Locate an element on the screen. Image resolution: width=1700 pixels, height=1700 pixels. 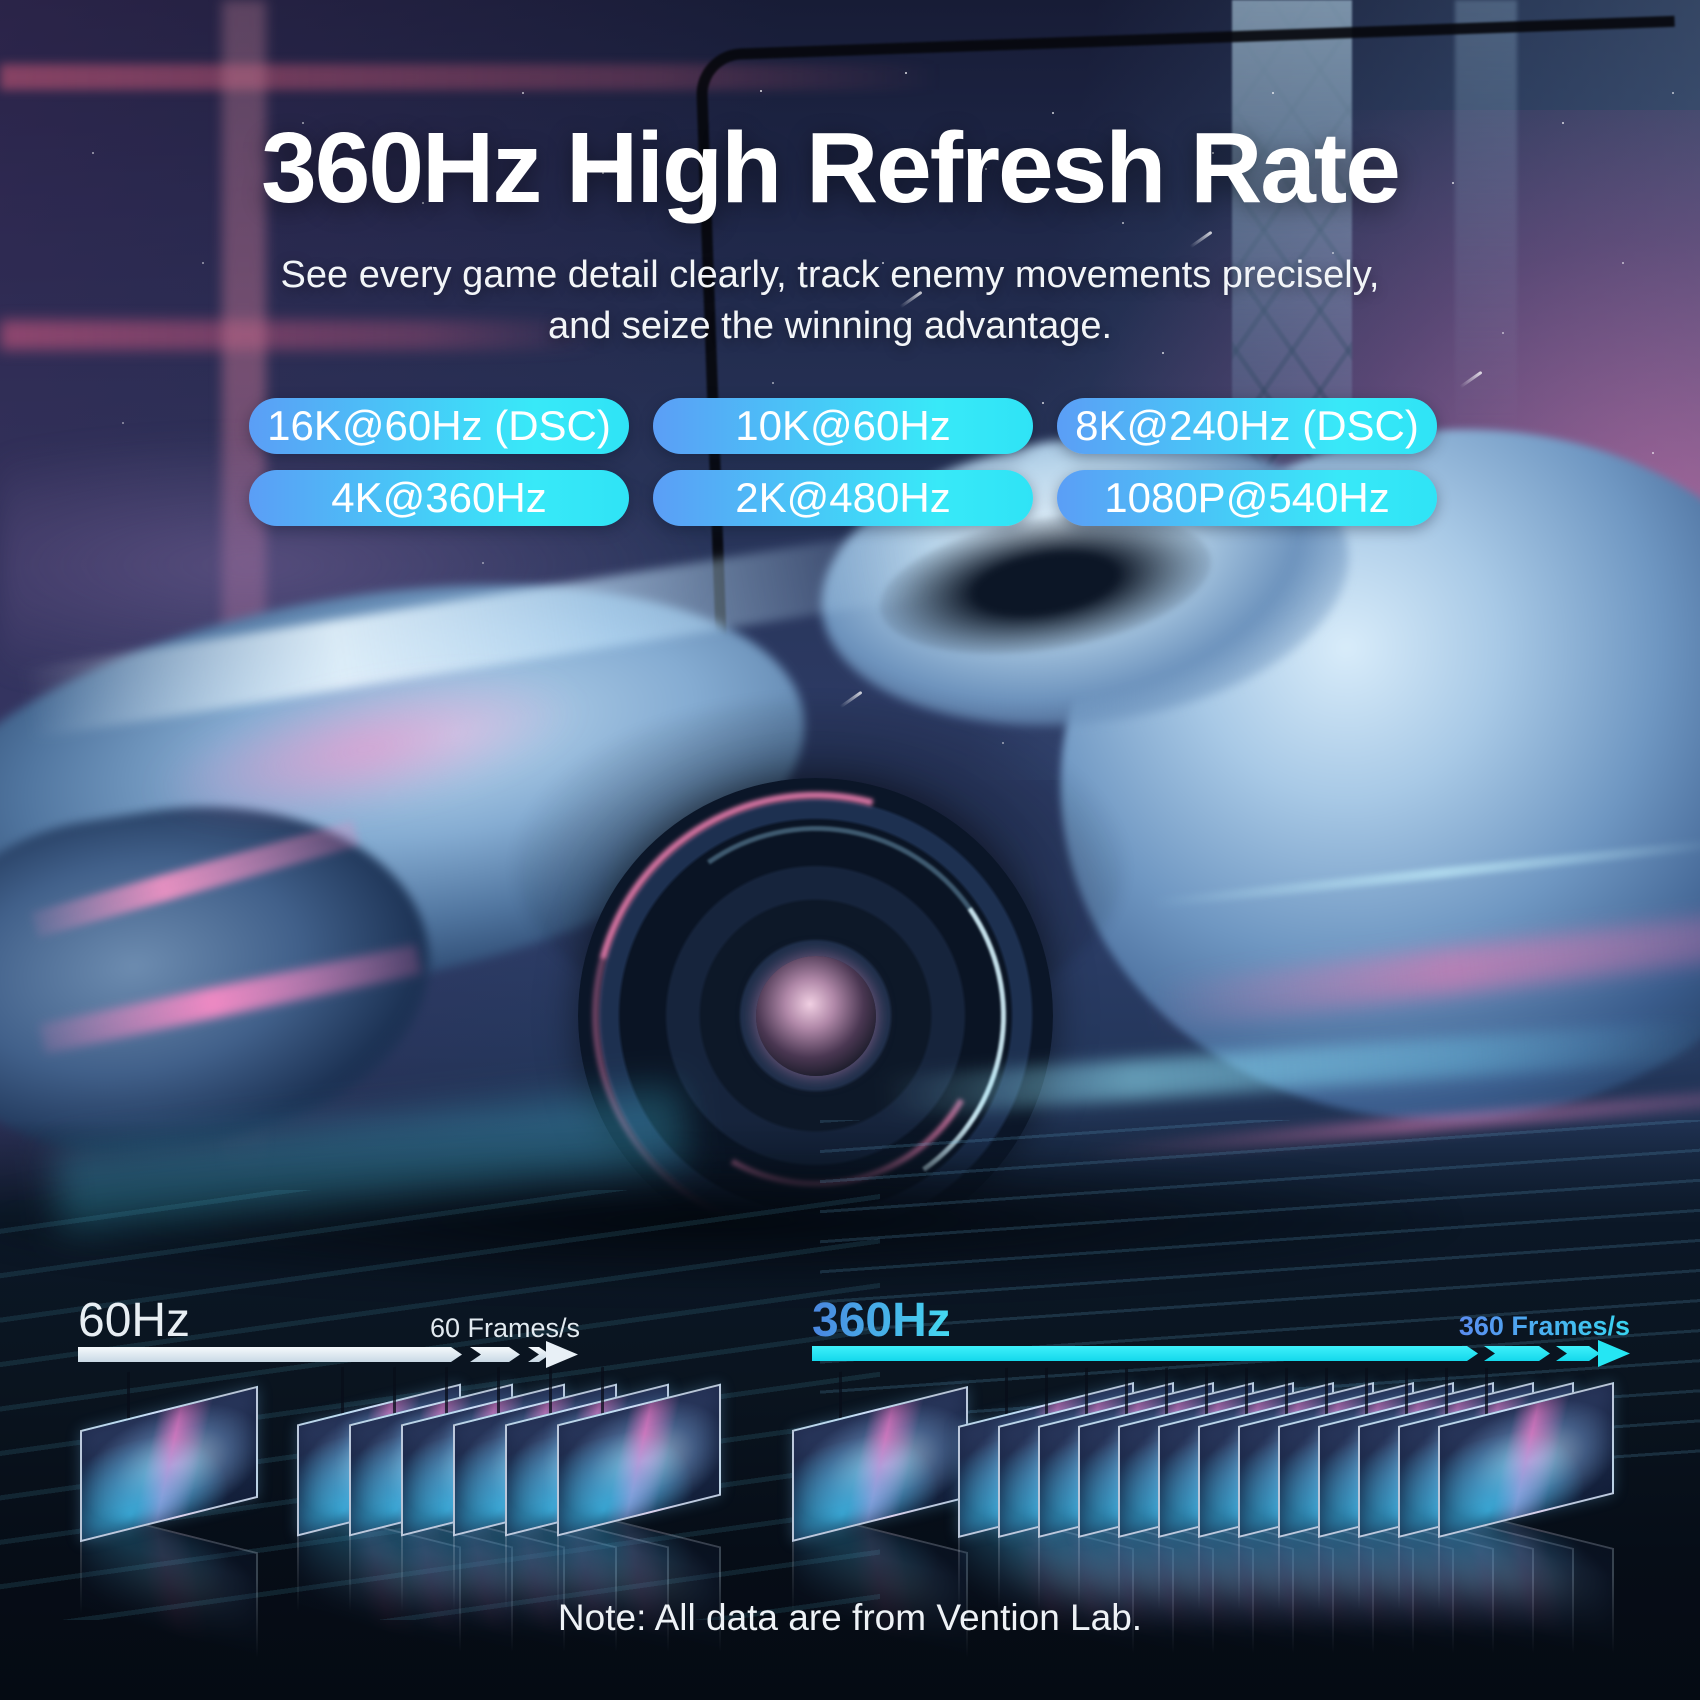
low-rate-label: 60Hz is located at coordinates (134, 1320).